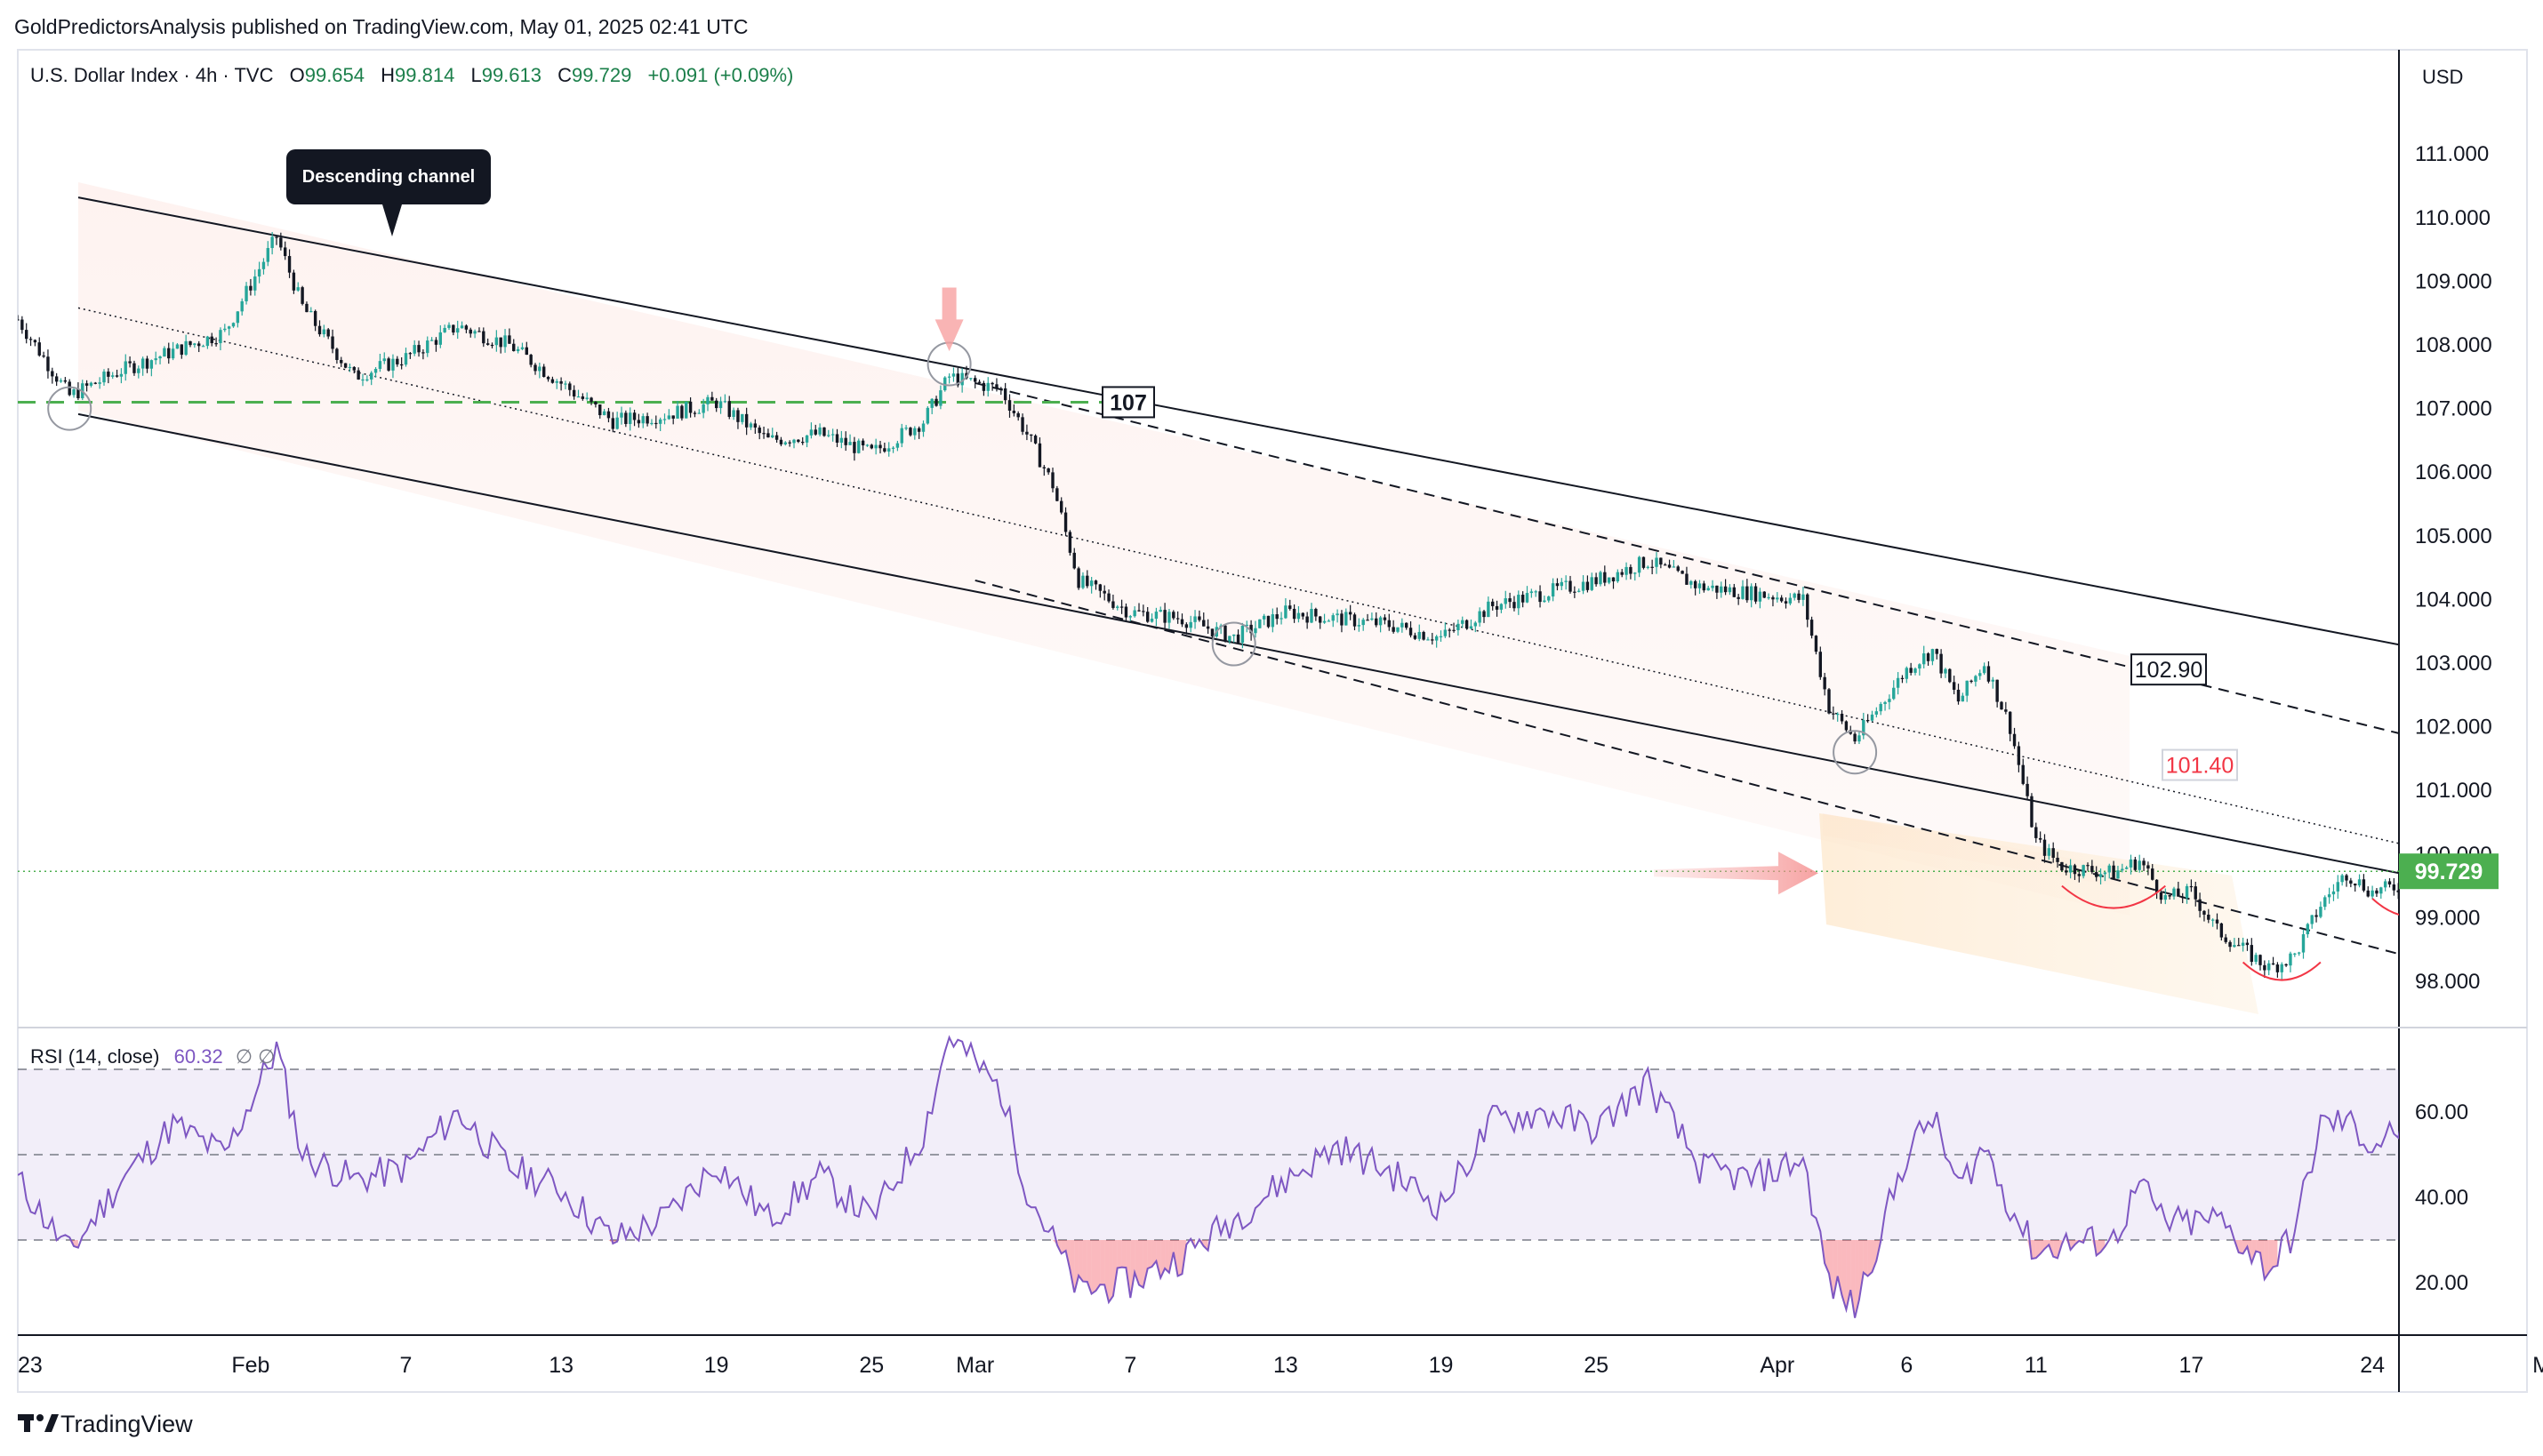  Describe the element at coordinates (2169, 670) in the screenshot. I see `svg-text: 102.90` at that location.